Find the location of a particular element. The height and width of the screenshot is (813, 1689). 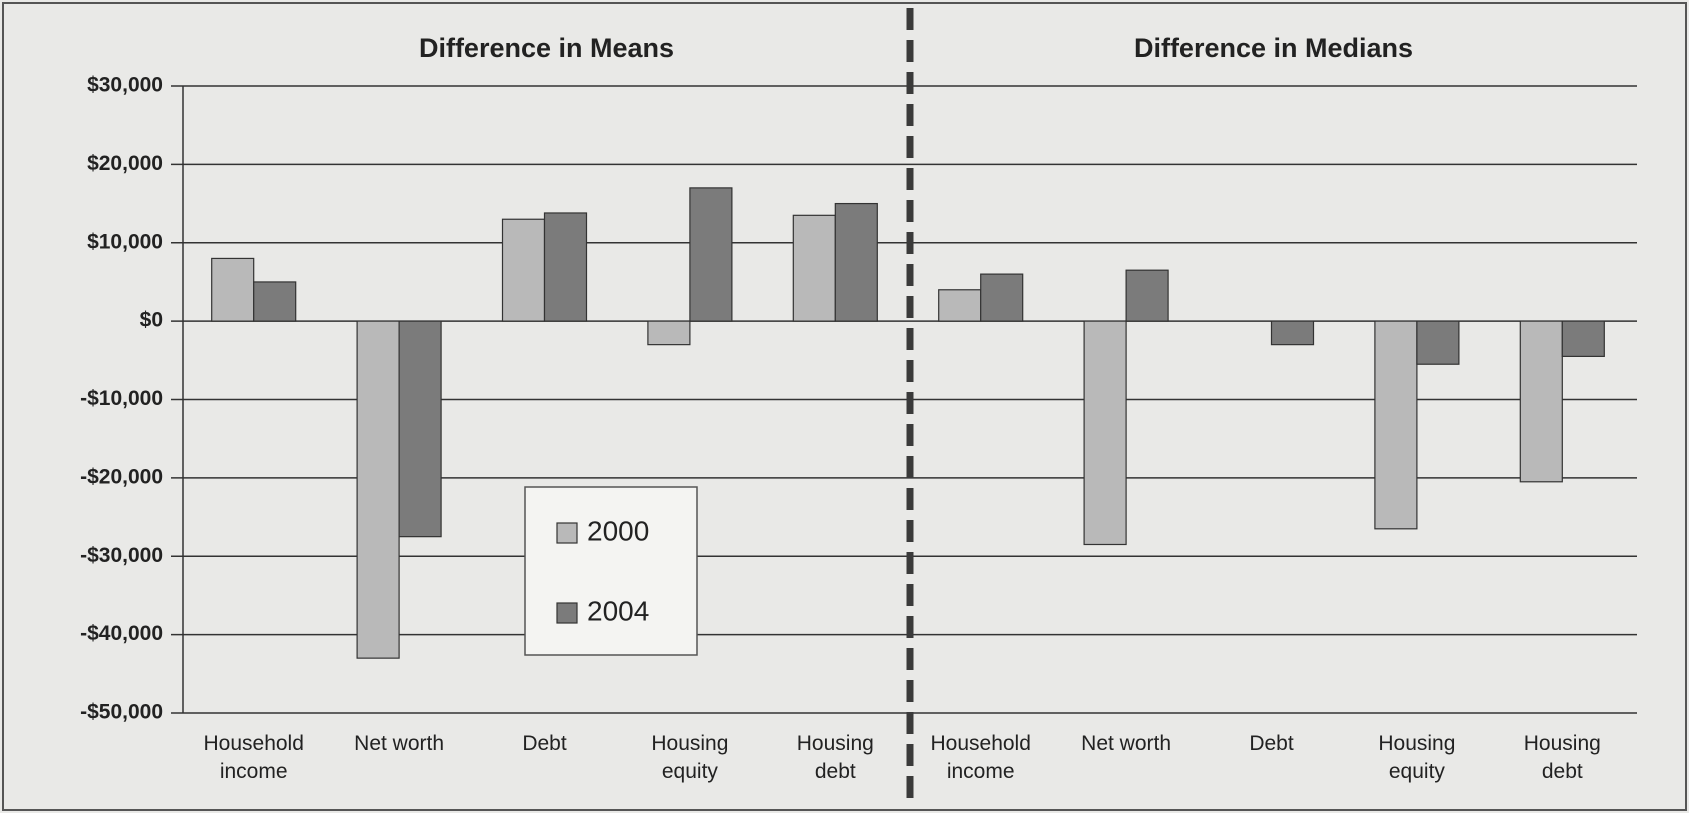

y-tick-label: -$30,000 is located at coordinates (121, 555).